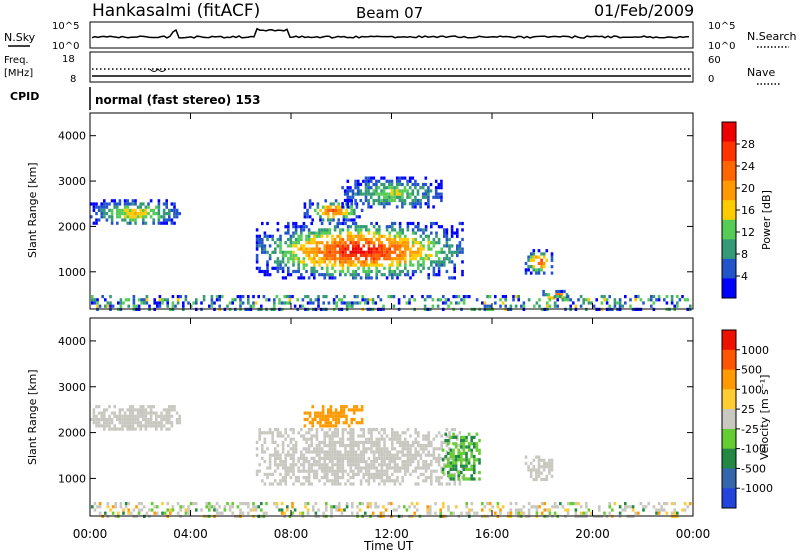  Describe the element at coordinates (178, 100) in the screenshot. I see `cpid-text: normal (fast stereo) 153` at that location.